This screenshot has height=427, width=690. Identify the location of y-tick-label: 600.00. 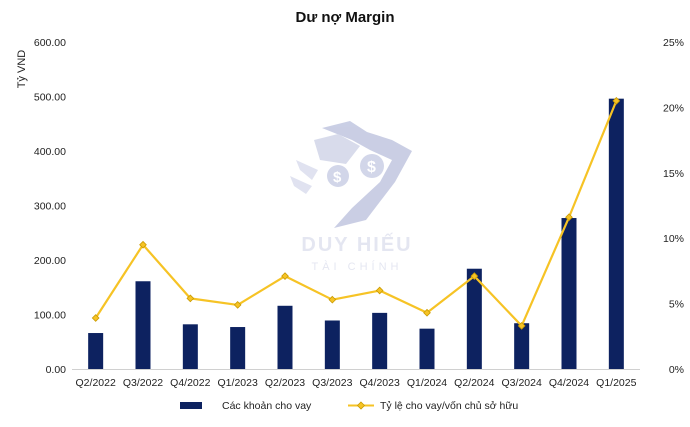
(50, 43).